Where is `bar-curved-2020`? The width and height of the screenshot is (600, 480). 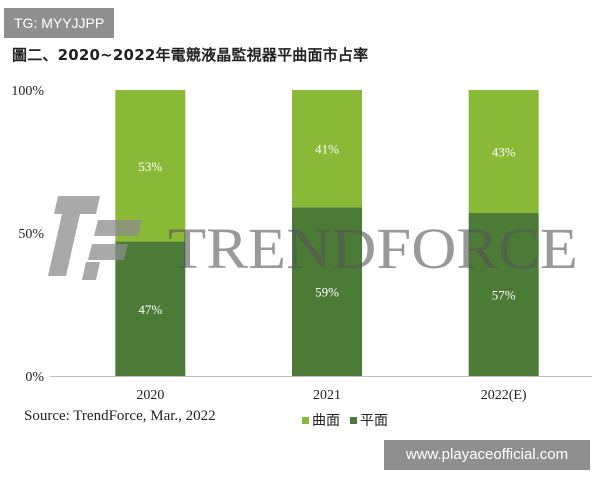 bar-curved-2020 is located at coordinates (150, 166).